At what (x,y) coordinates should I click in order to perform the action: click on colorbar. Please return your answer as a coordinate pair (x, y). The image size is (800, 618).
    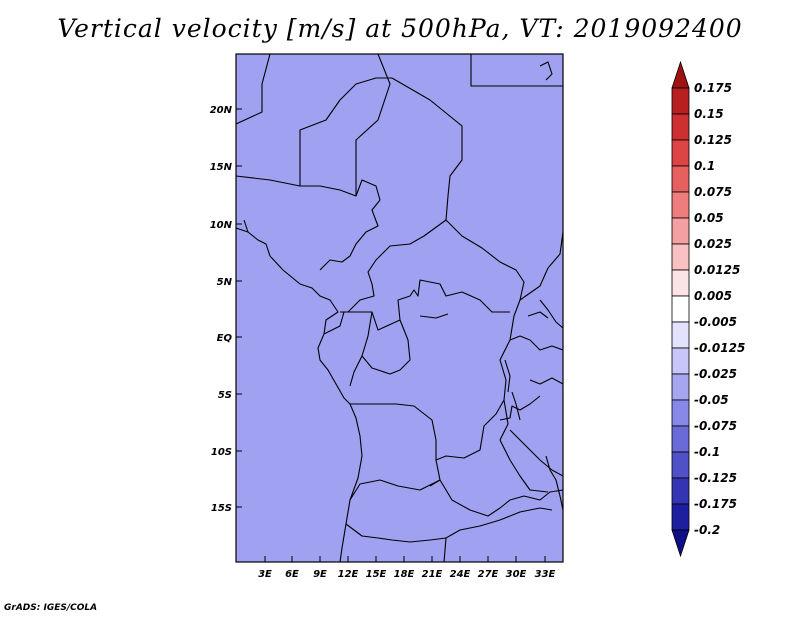
    Looking at the image, I should click on (680, 309).